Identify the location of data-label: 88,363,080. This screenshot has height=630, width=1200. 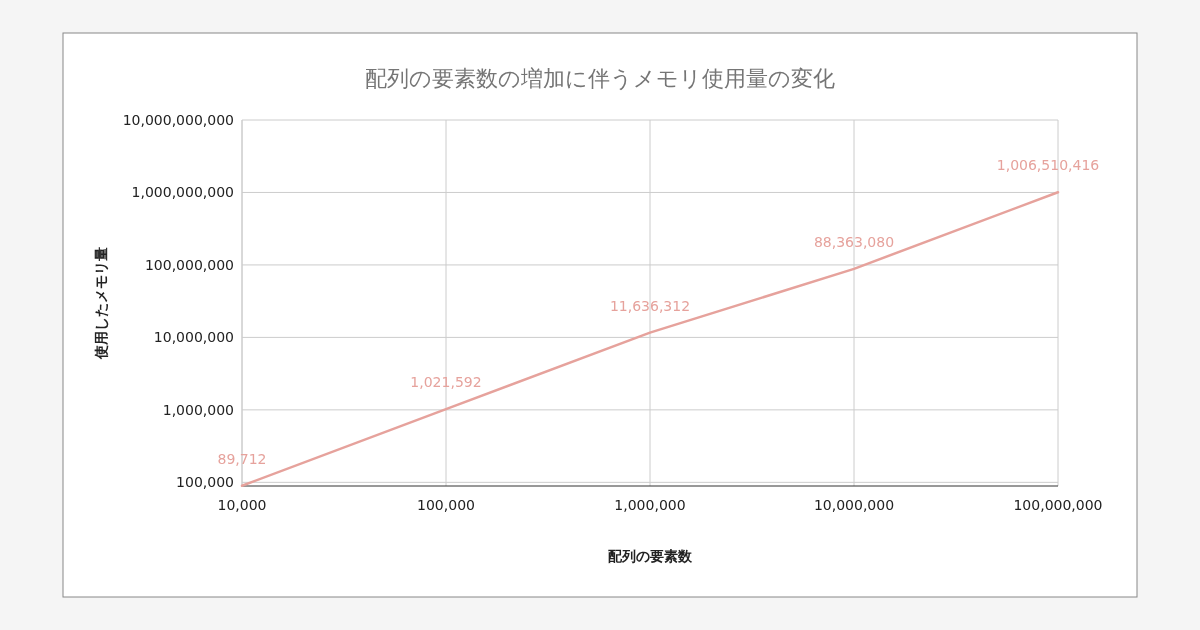
(854, 241).